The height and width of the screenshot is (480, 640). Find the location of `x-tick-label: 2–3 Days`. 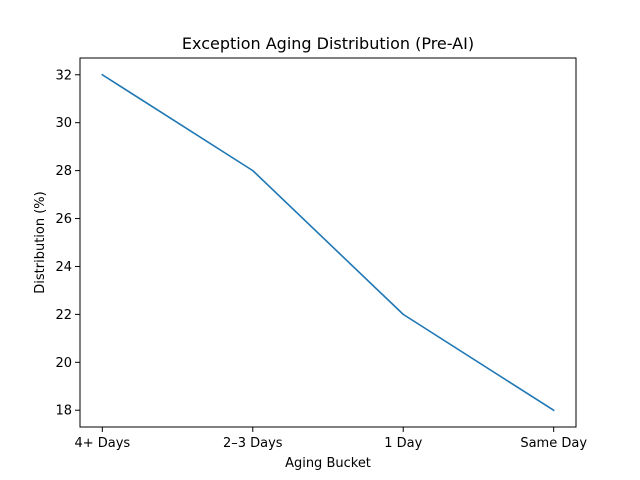

x-tick-label: 2–3 Days is located at coordinates (253, 443).